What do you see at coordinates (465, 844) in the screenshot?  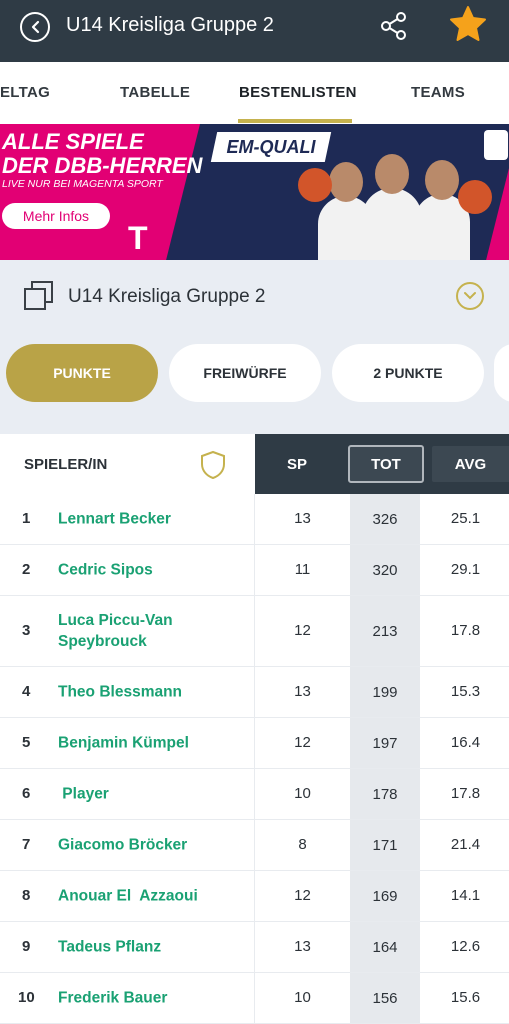 I see `average-points: 21.4` at bounding box center [465, 844].